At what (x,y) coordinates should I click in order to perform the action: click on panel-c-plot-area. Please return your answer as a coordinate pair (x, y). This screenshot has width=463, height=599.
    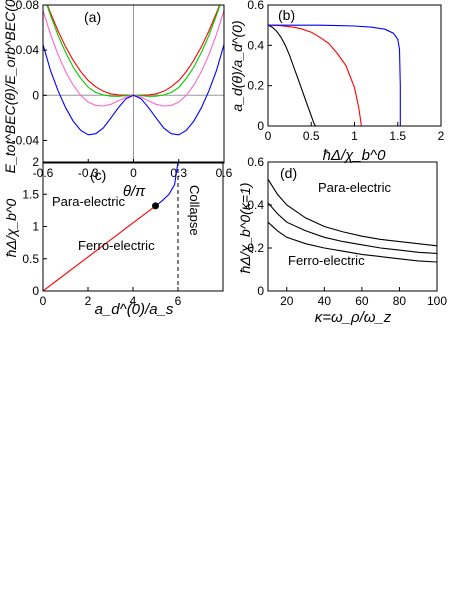
    Looking at the image, I should click on (111, 226).